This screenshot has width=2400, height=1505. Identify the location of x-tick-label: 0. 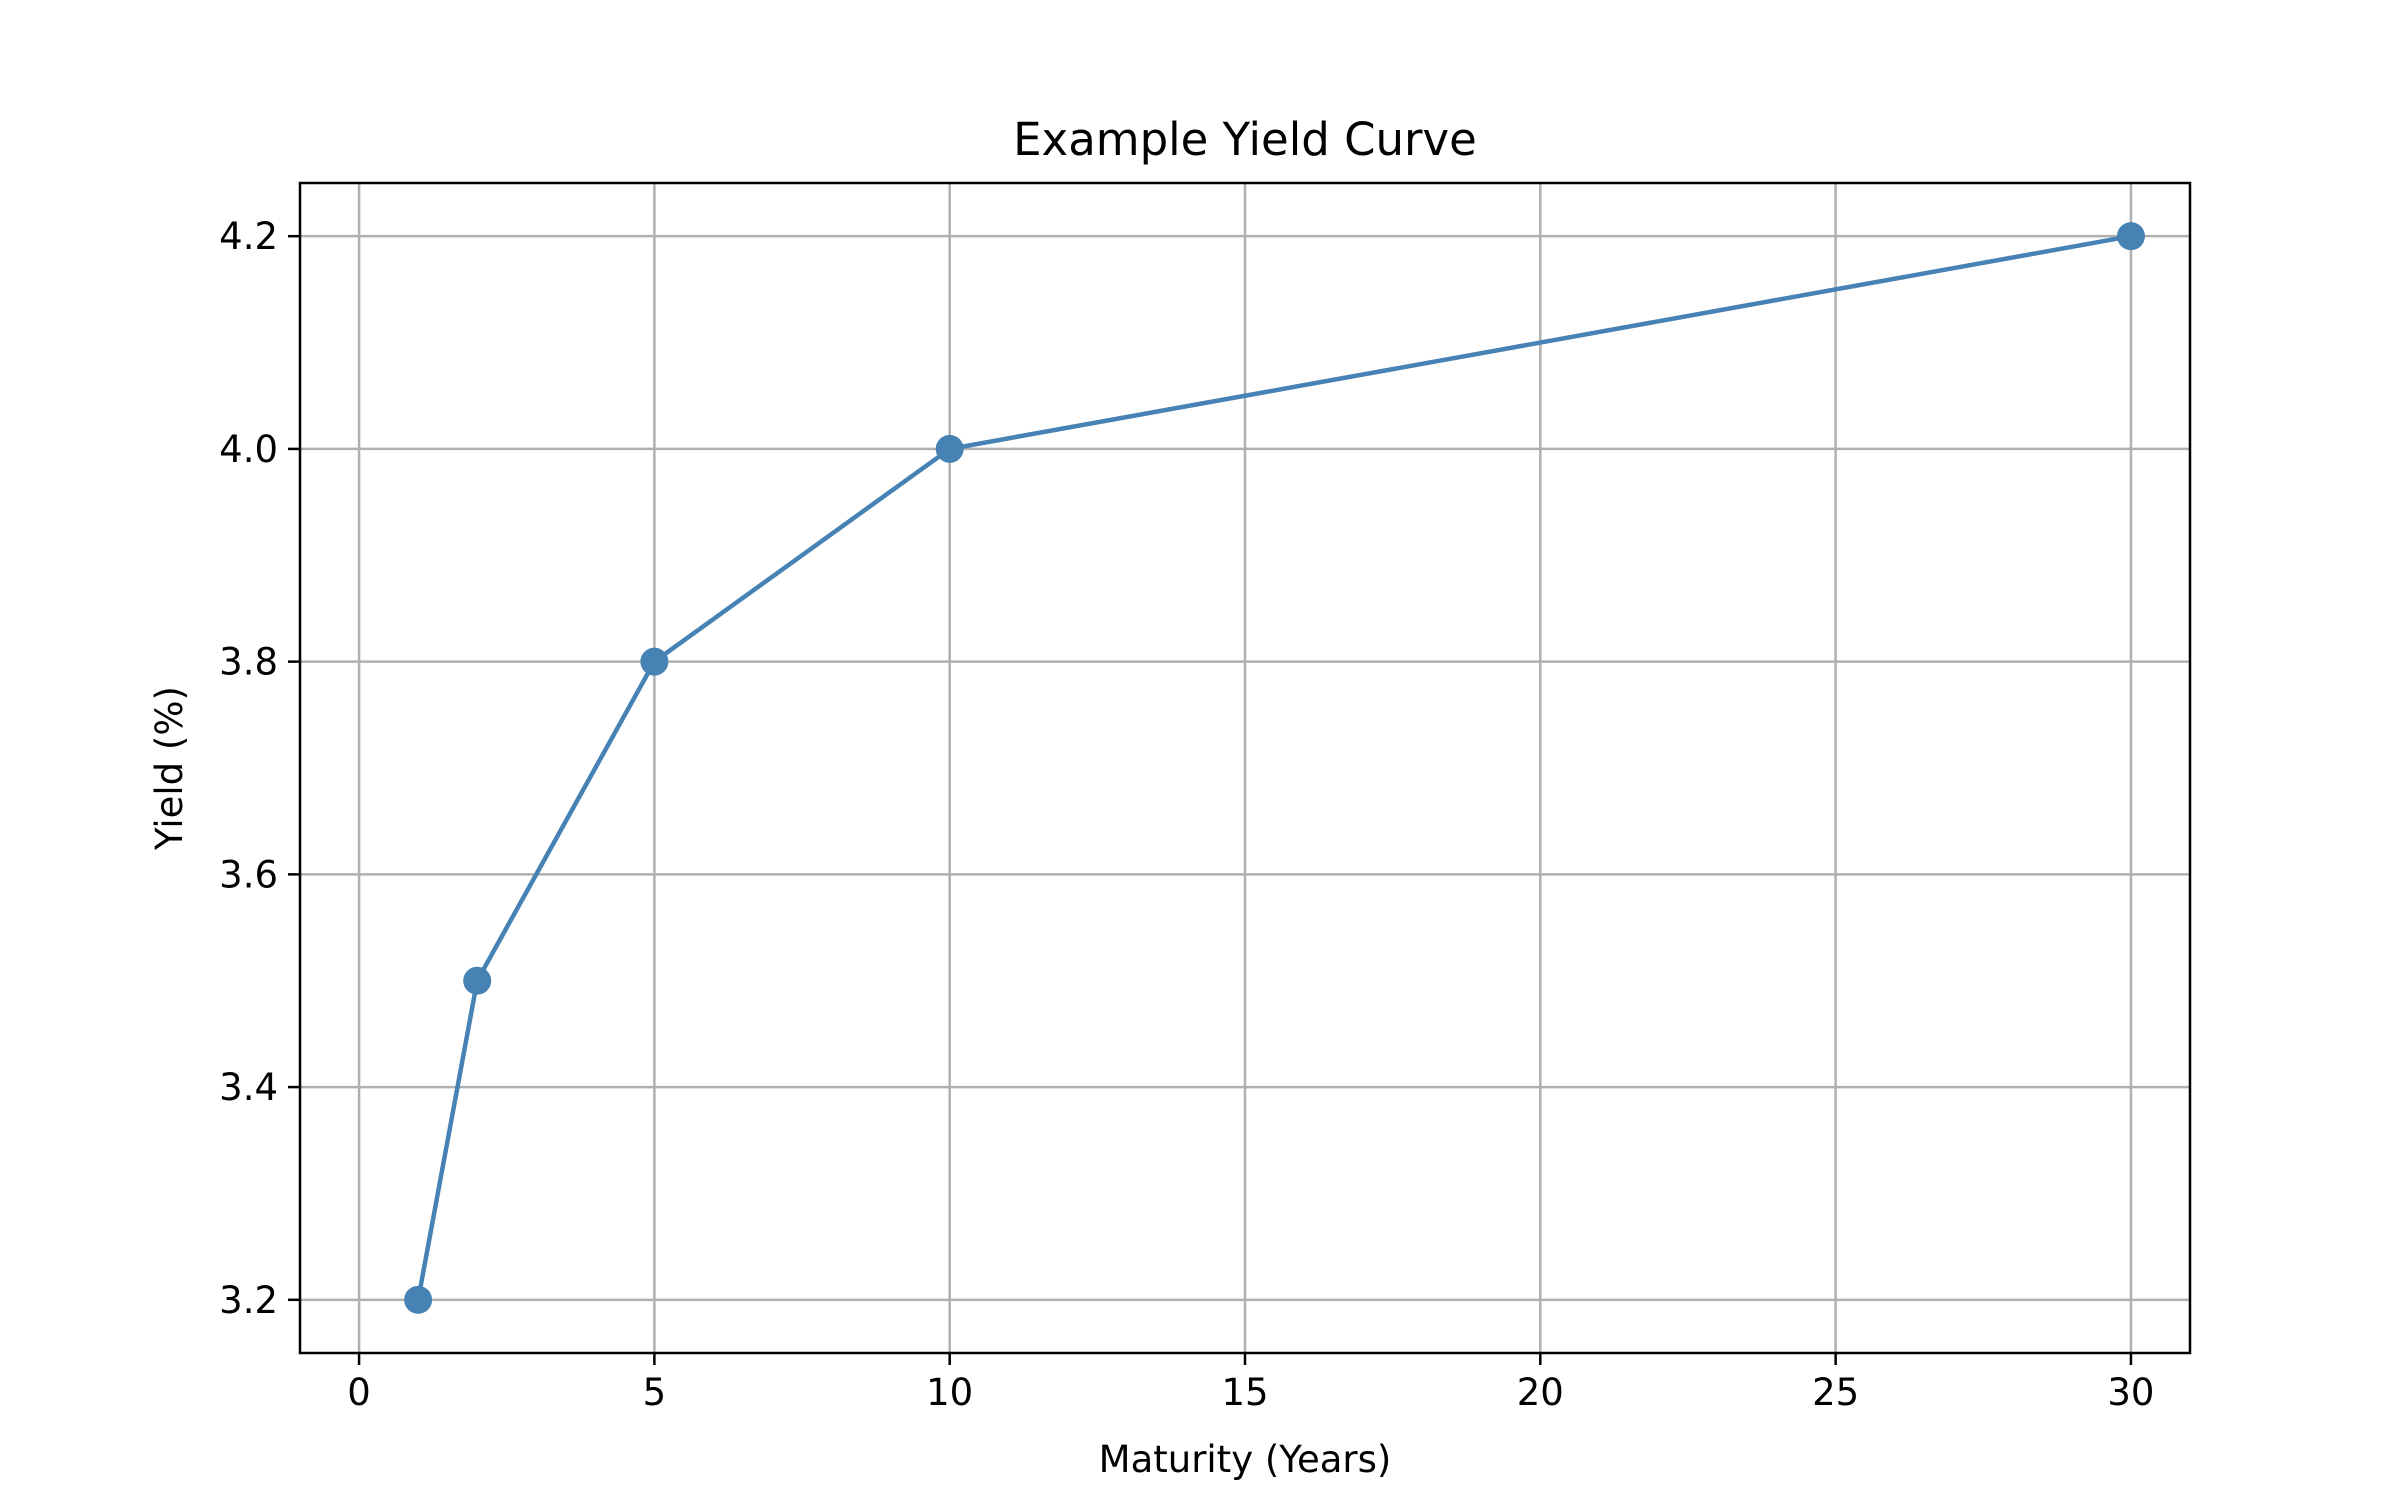
(359, 1392).